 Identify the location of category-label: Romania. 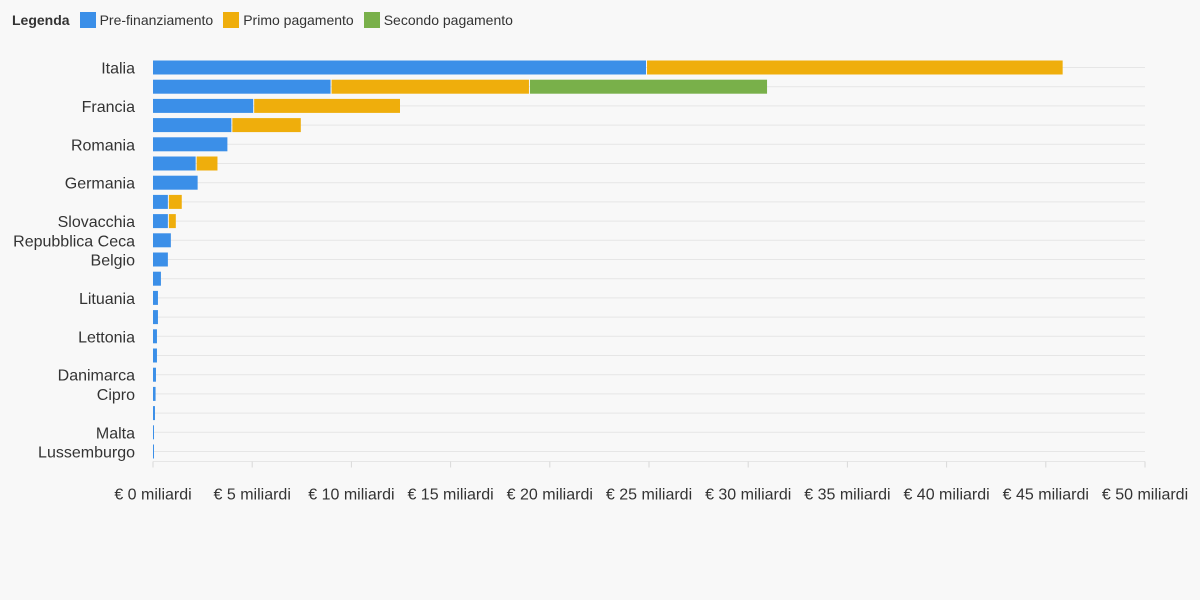
(103, 145).